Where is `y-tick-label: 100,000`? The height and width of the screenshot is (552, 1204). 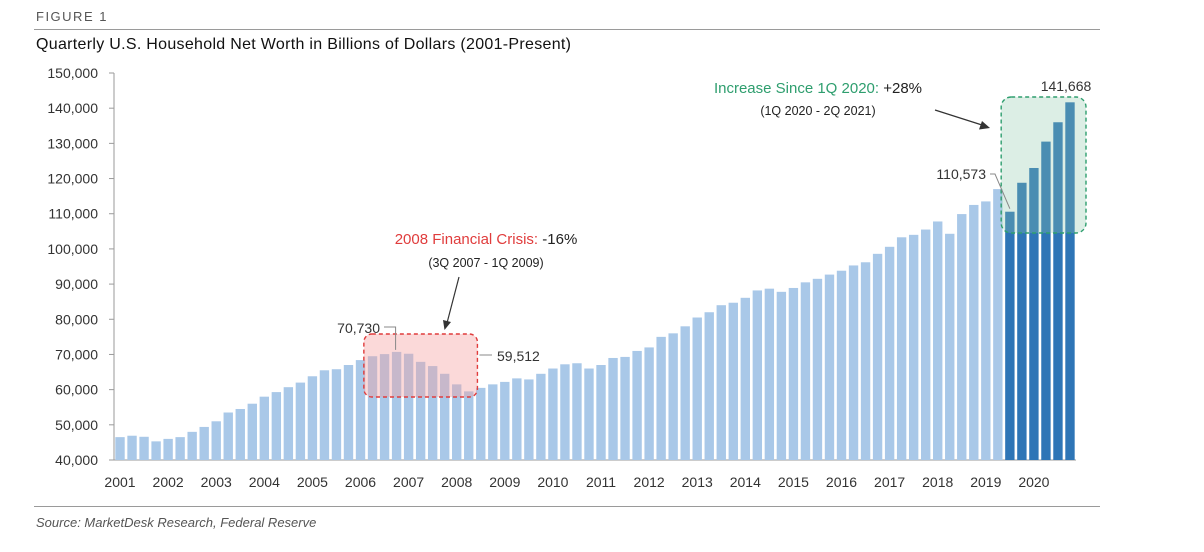 y-tick-label: 100,000 is located at coordinates (72, 249).